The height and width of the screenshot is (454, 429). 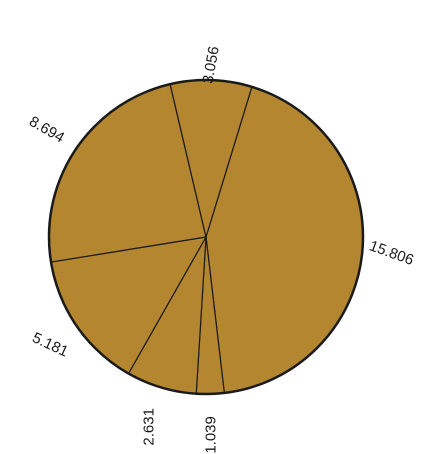 What do you see at coordinates (46, 129) in the screenshot?
I see `slice-label-5: 8.694` at bounding box center [46, 129].